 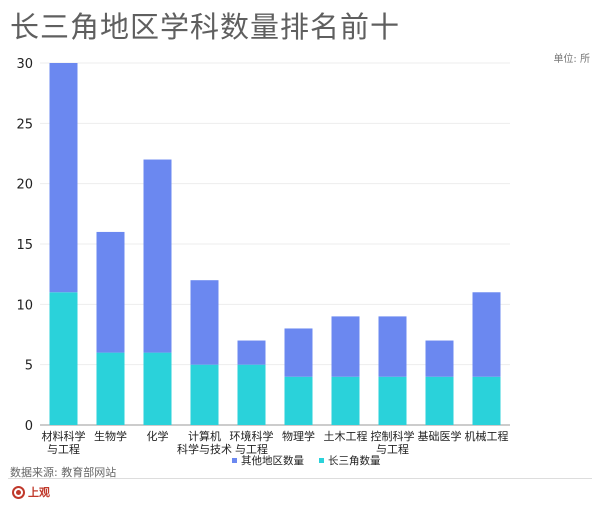 I want to click on footer-divider, so click(x=300, y=478).